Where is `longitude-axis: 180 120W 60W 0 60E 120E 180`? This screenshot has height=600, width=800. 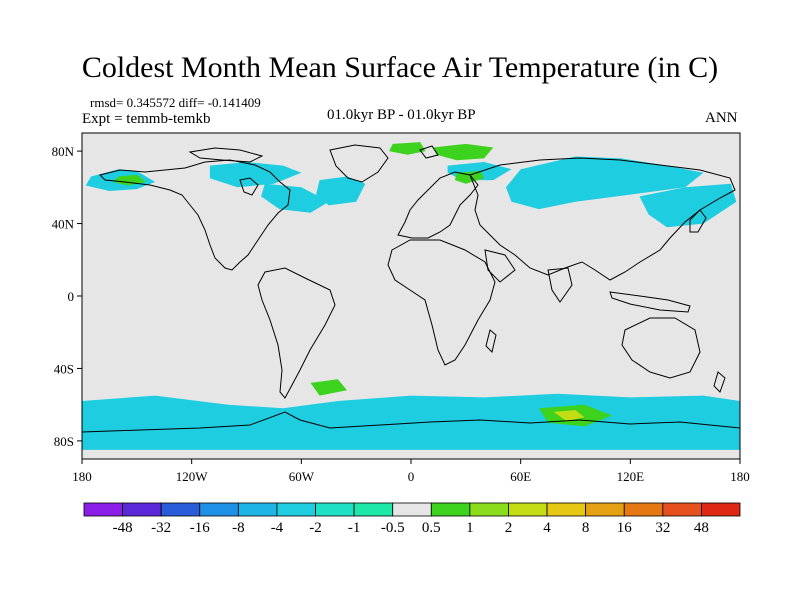
longitude-axis: 180 120W 60W 0 60E 120E 180 is located at coordinates (411, 471).